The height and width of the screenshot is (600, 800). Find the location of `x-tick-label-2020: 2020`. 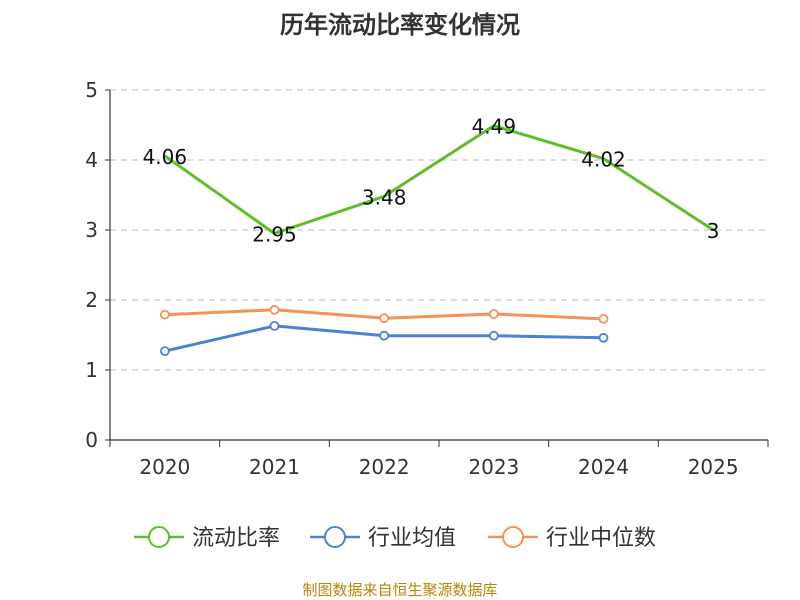

x-tick-label-2020: 2020 is located at coordinates (164, 467).